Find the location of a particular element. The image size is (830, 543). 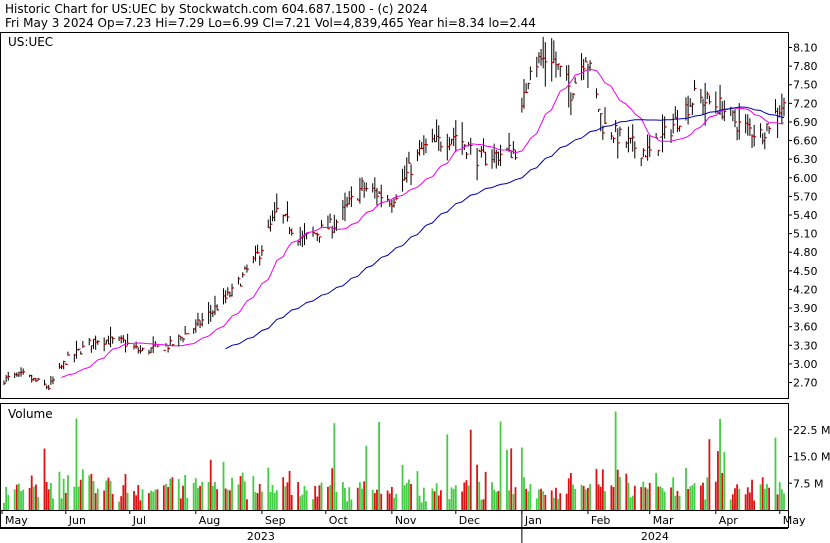

volume-tick-label: 15.0 M is located at coordinates (811, 457).